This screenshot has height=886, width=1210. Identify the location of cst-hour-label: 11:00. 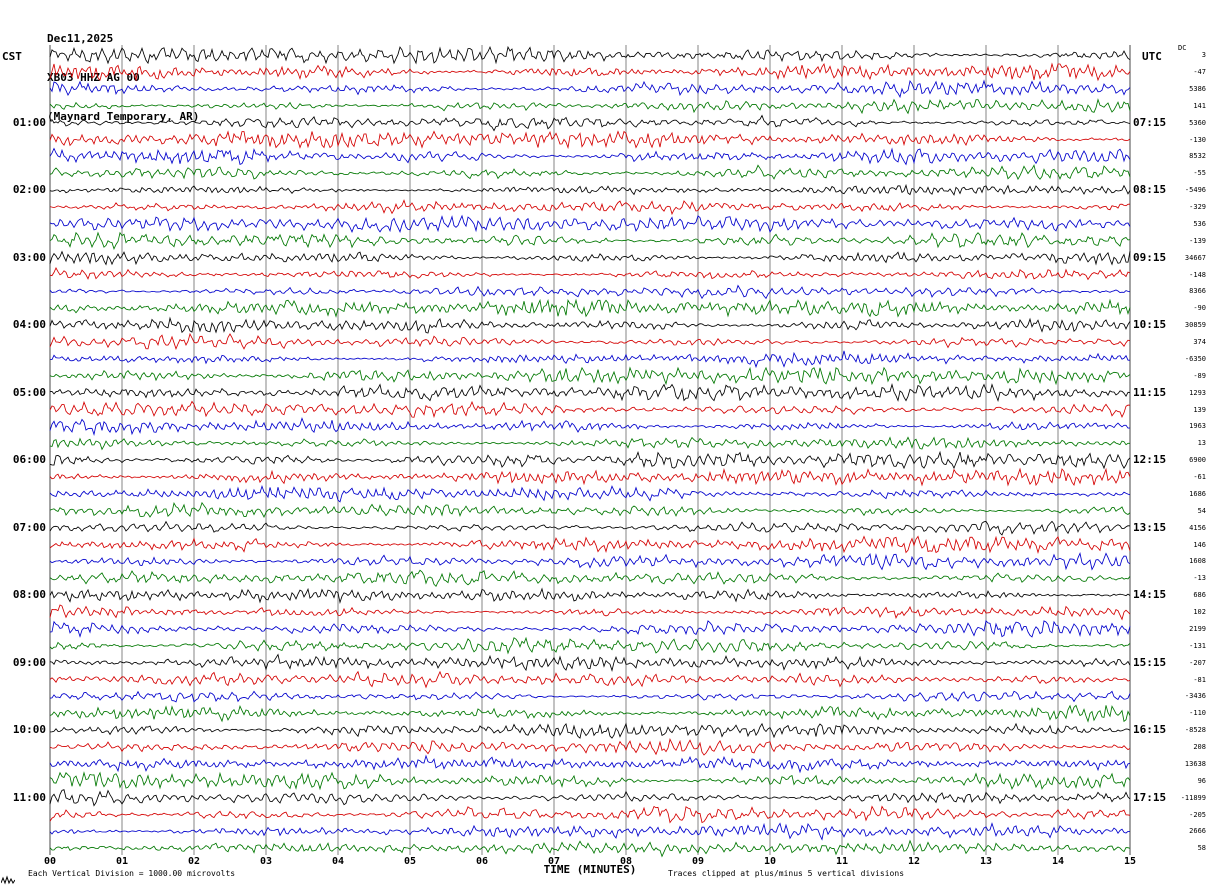
(29, 797).